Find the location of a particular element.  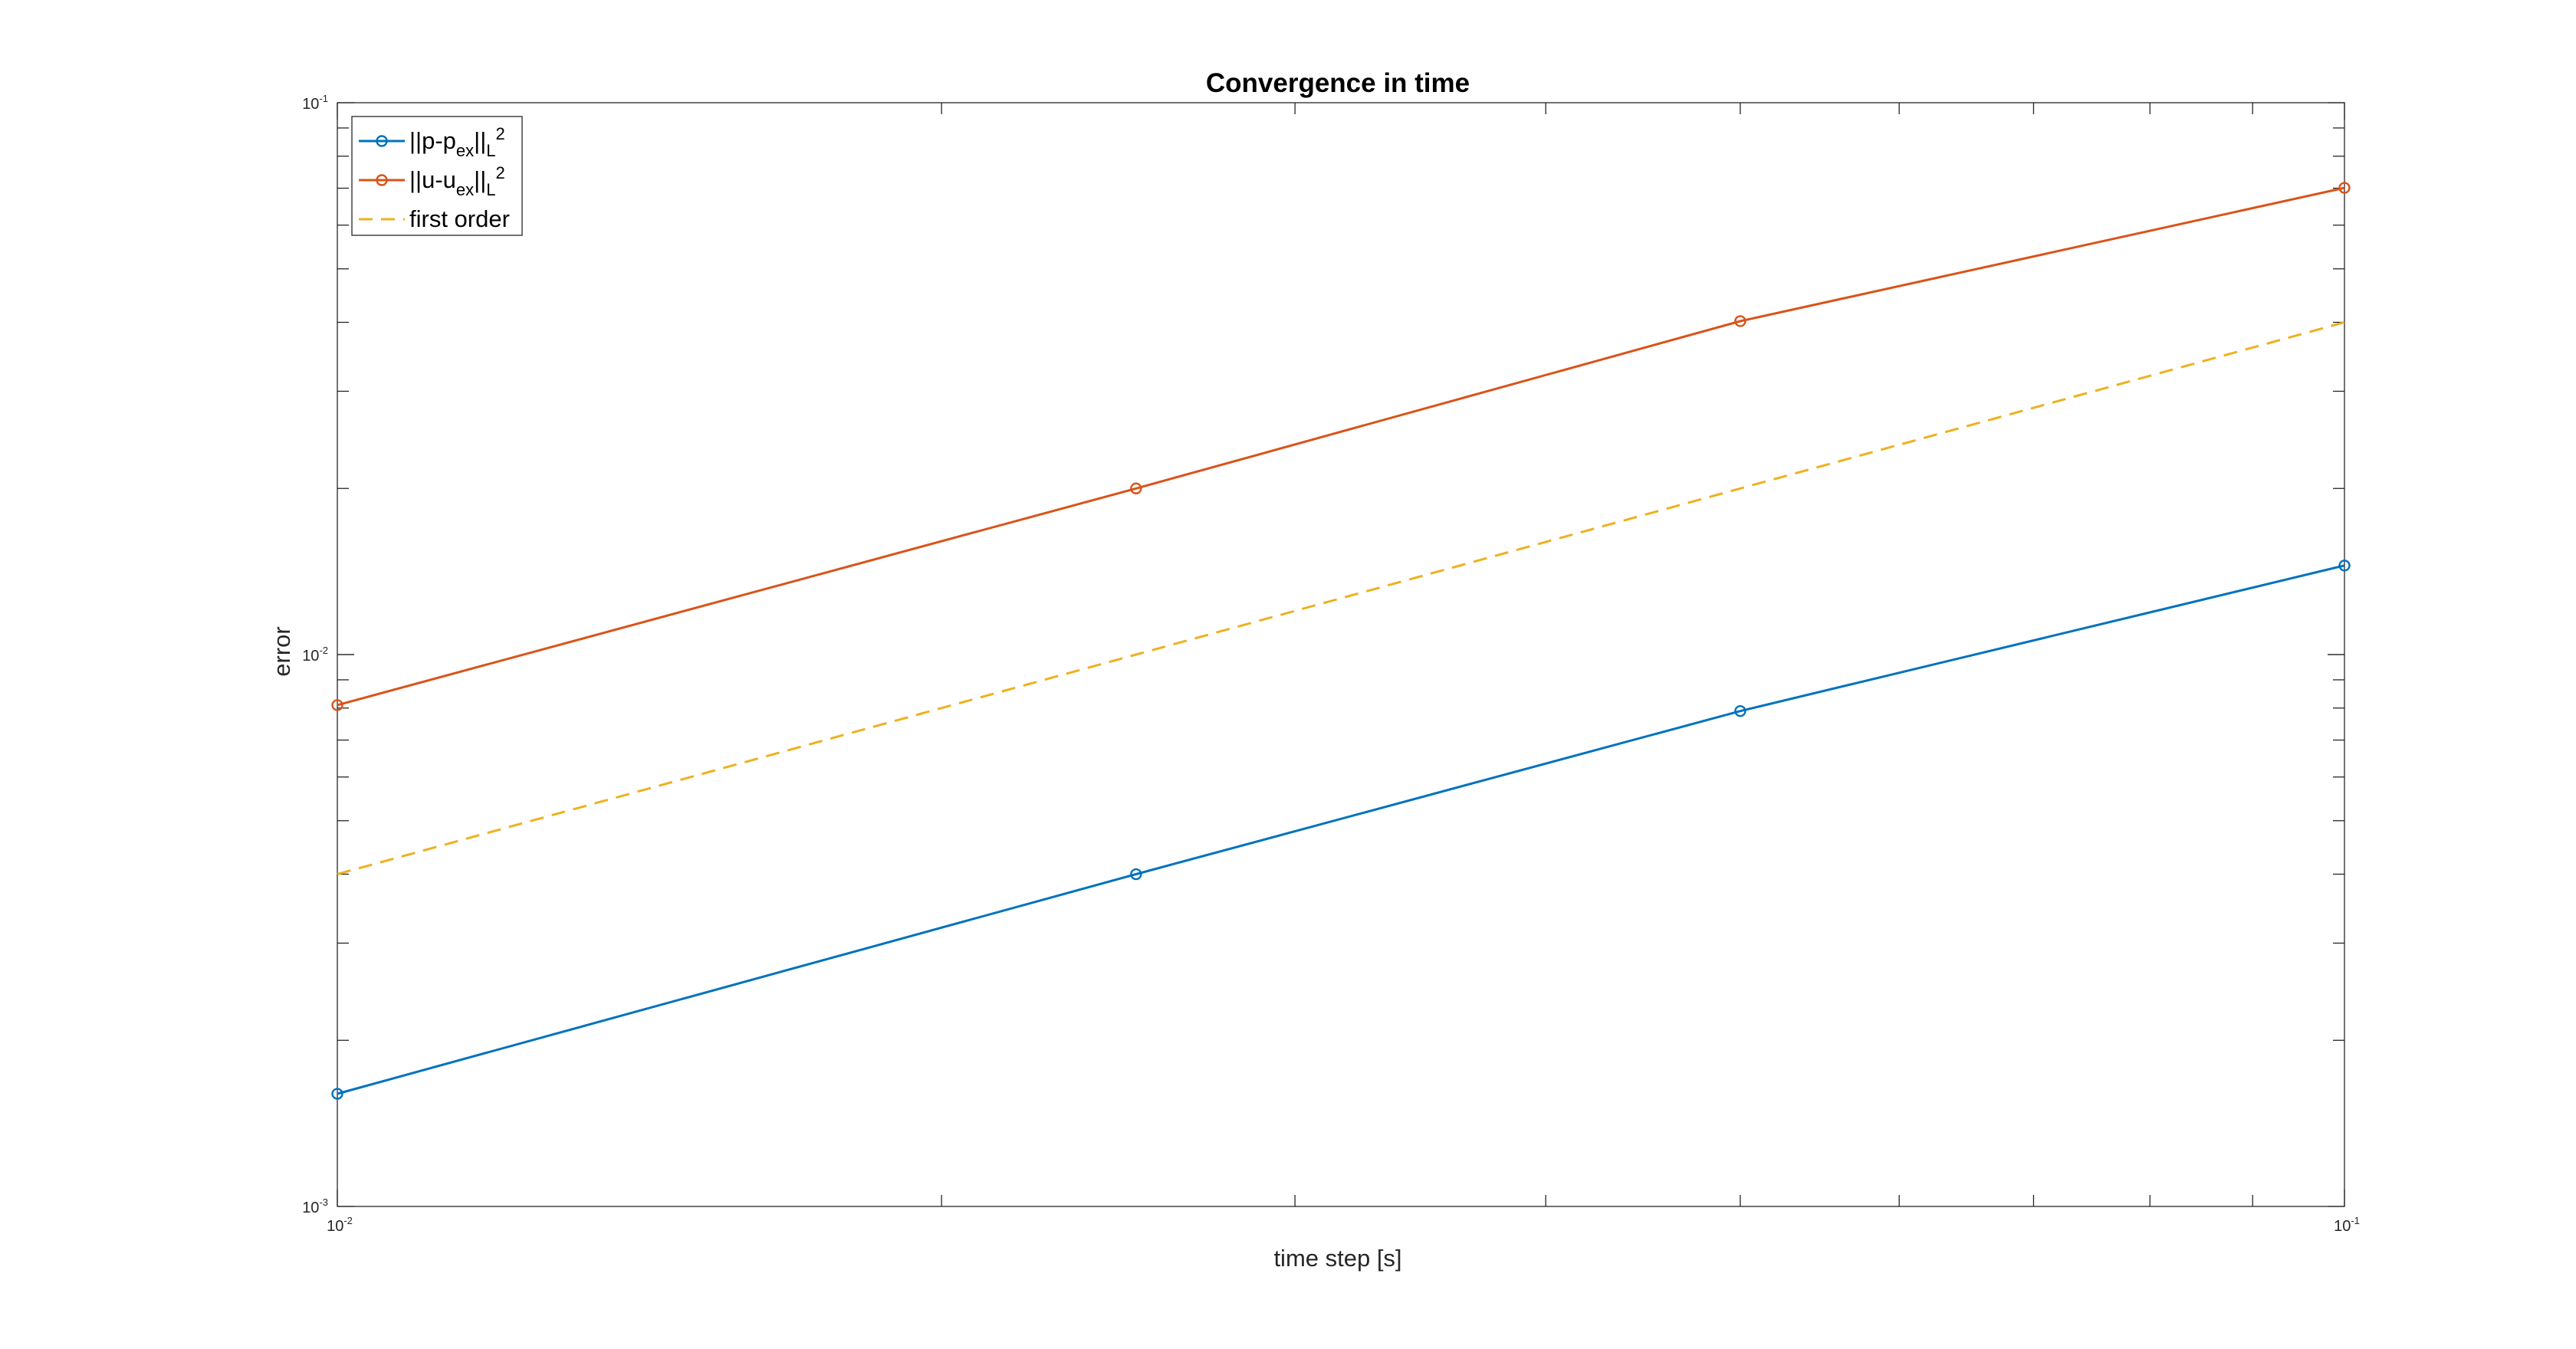

legend-label-first: first order is located at coordinates (459, 218).